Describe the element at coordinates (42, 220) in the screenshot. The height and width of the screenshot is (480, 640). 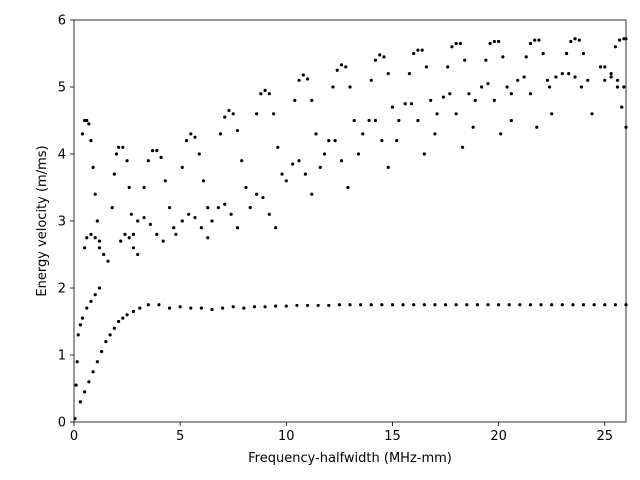
I see `y-axis-label: Energy velocity (m/ms)` at that location.